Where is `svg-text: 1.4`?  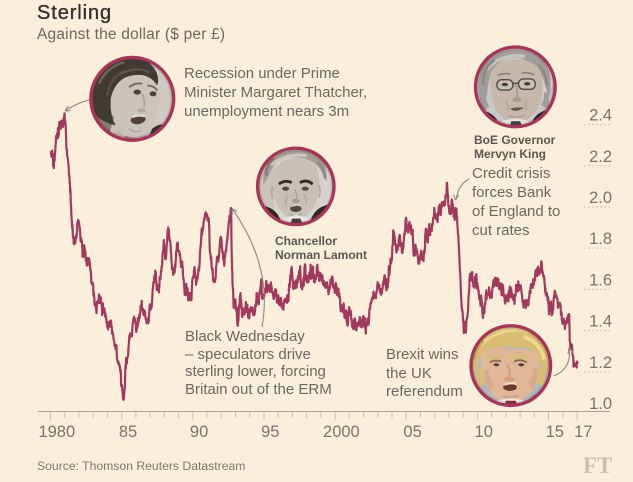 svg-text: 1.4 is located at coordinates (600, 322).